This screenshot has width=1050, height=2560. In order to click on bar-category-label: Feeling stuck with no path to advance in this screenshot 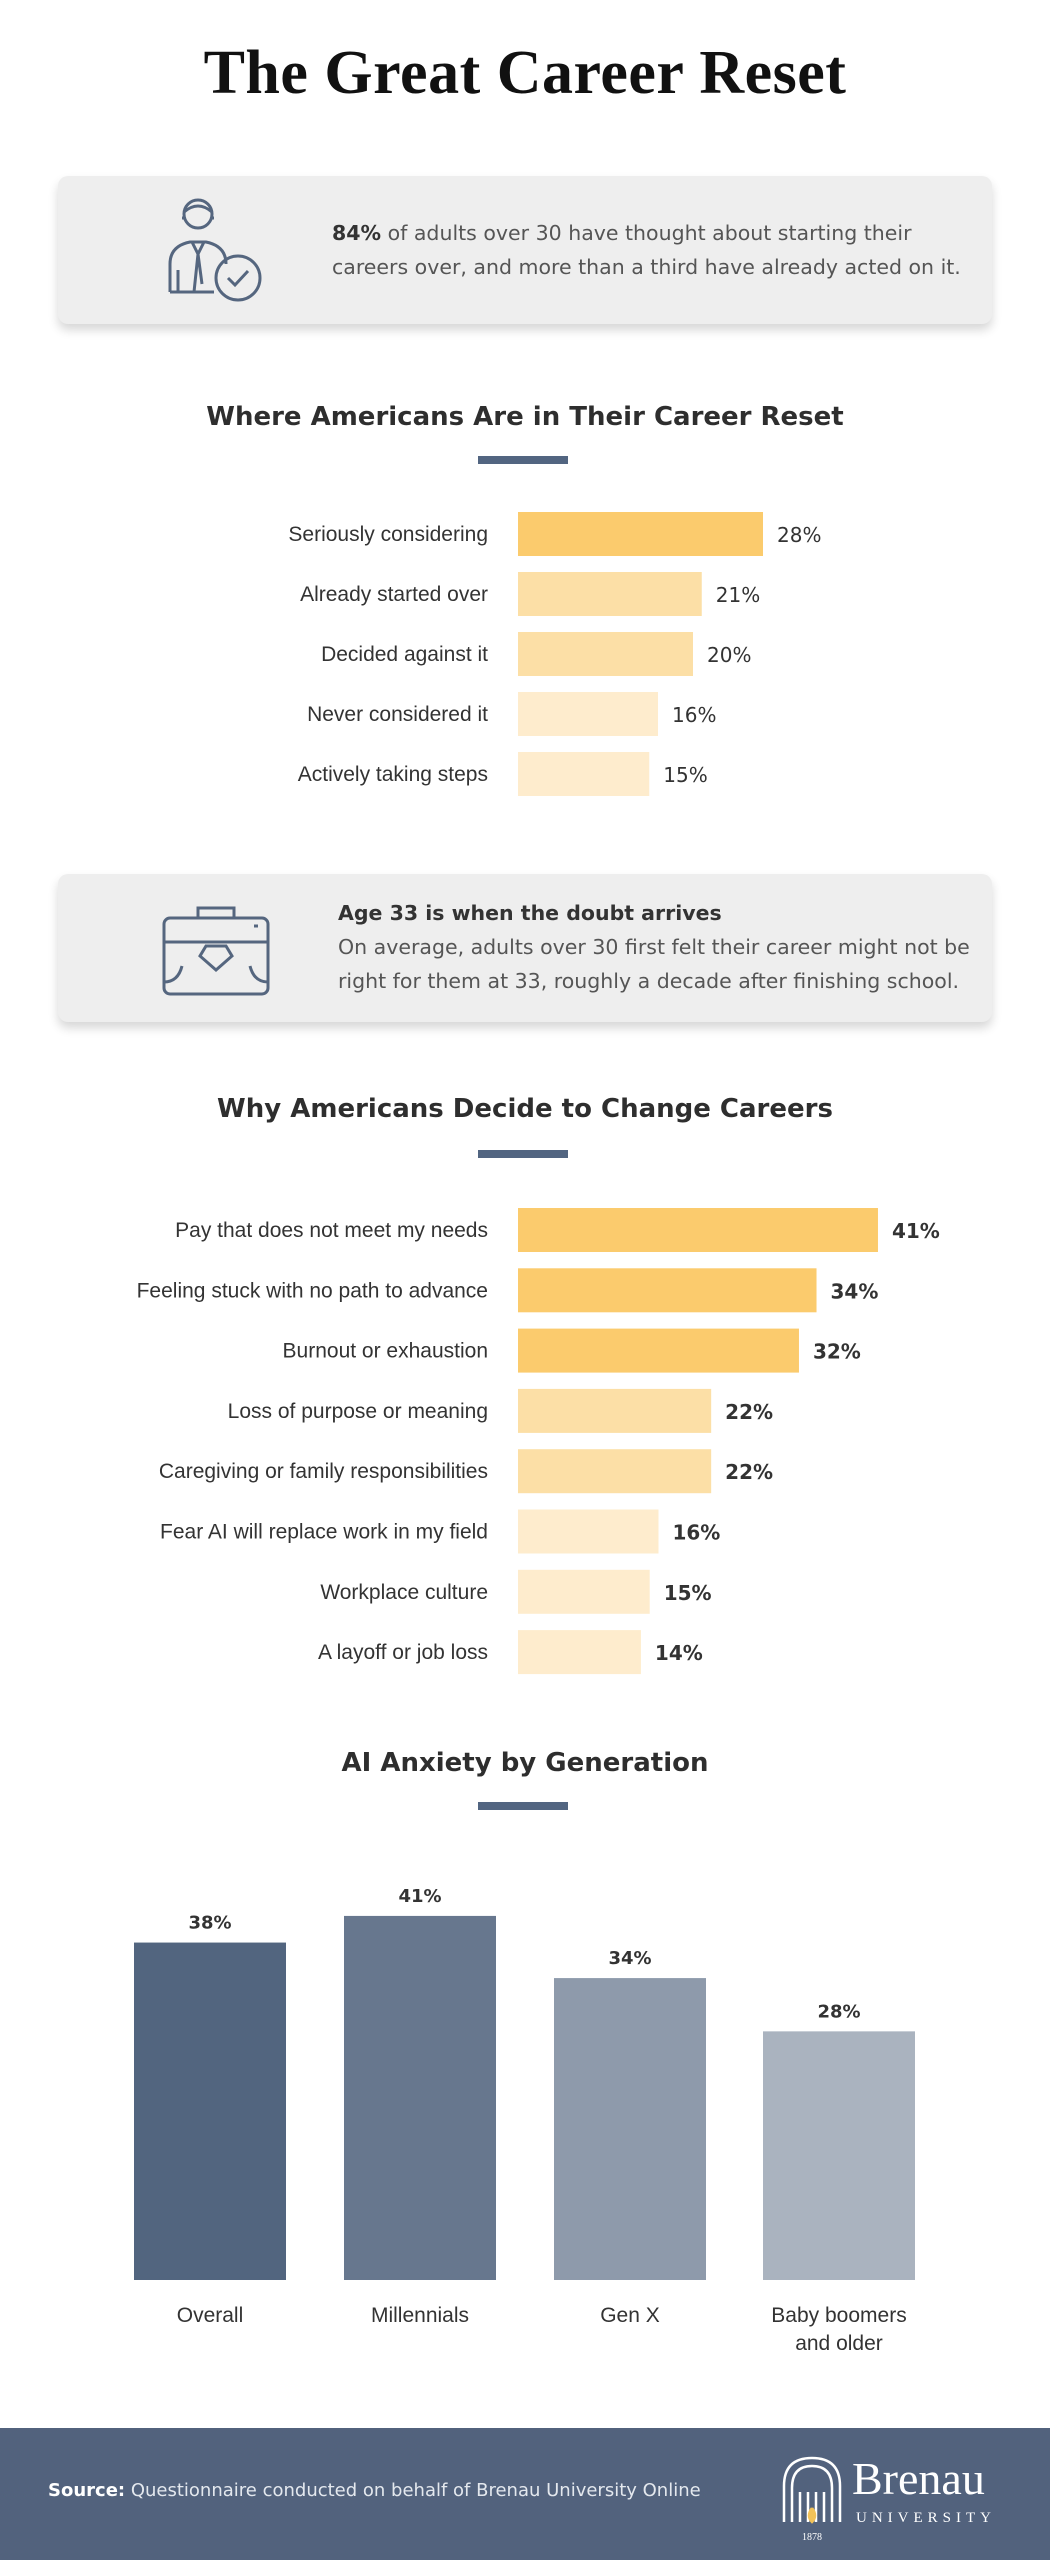, I will do `click(312, 1290)`.